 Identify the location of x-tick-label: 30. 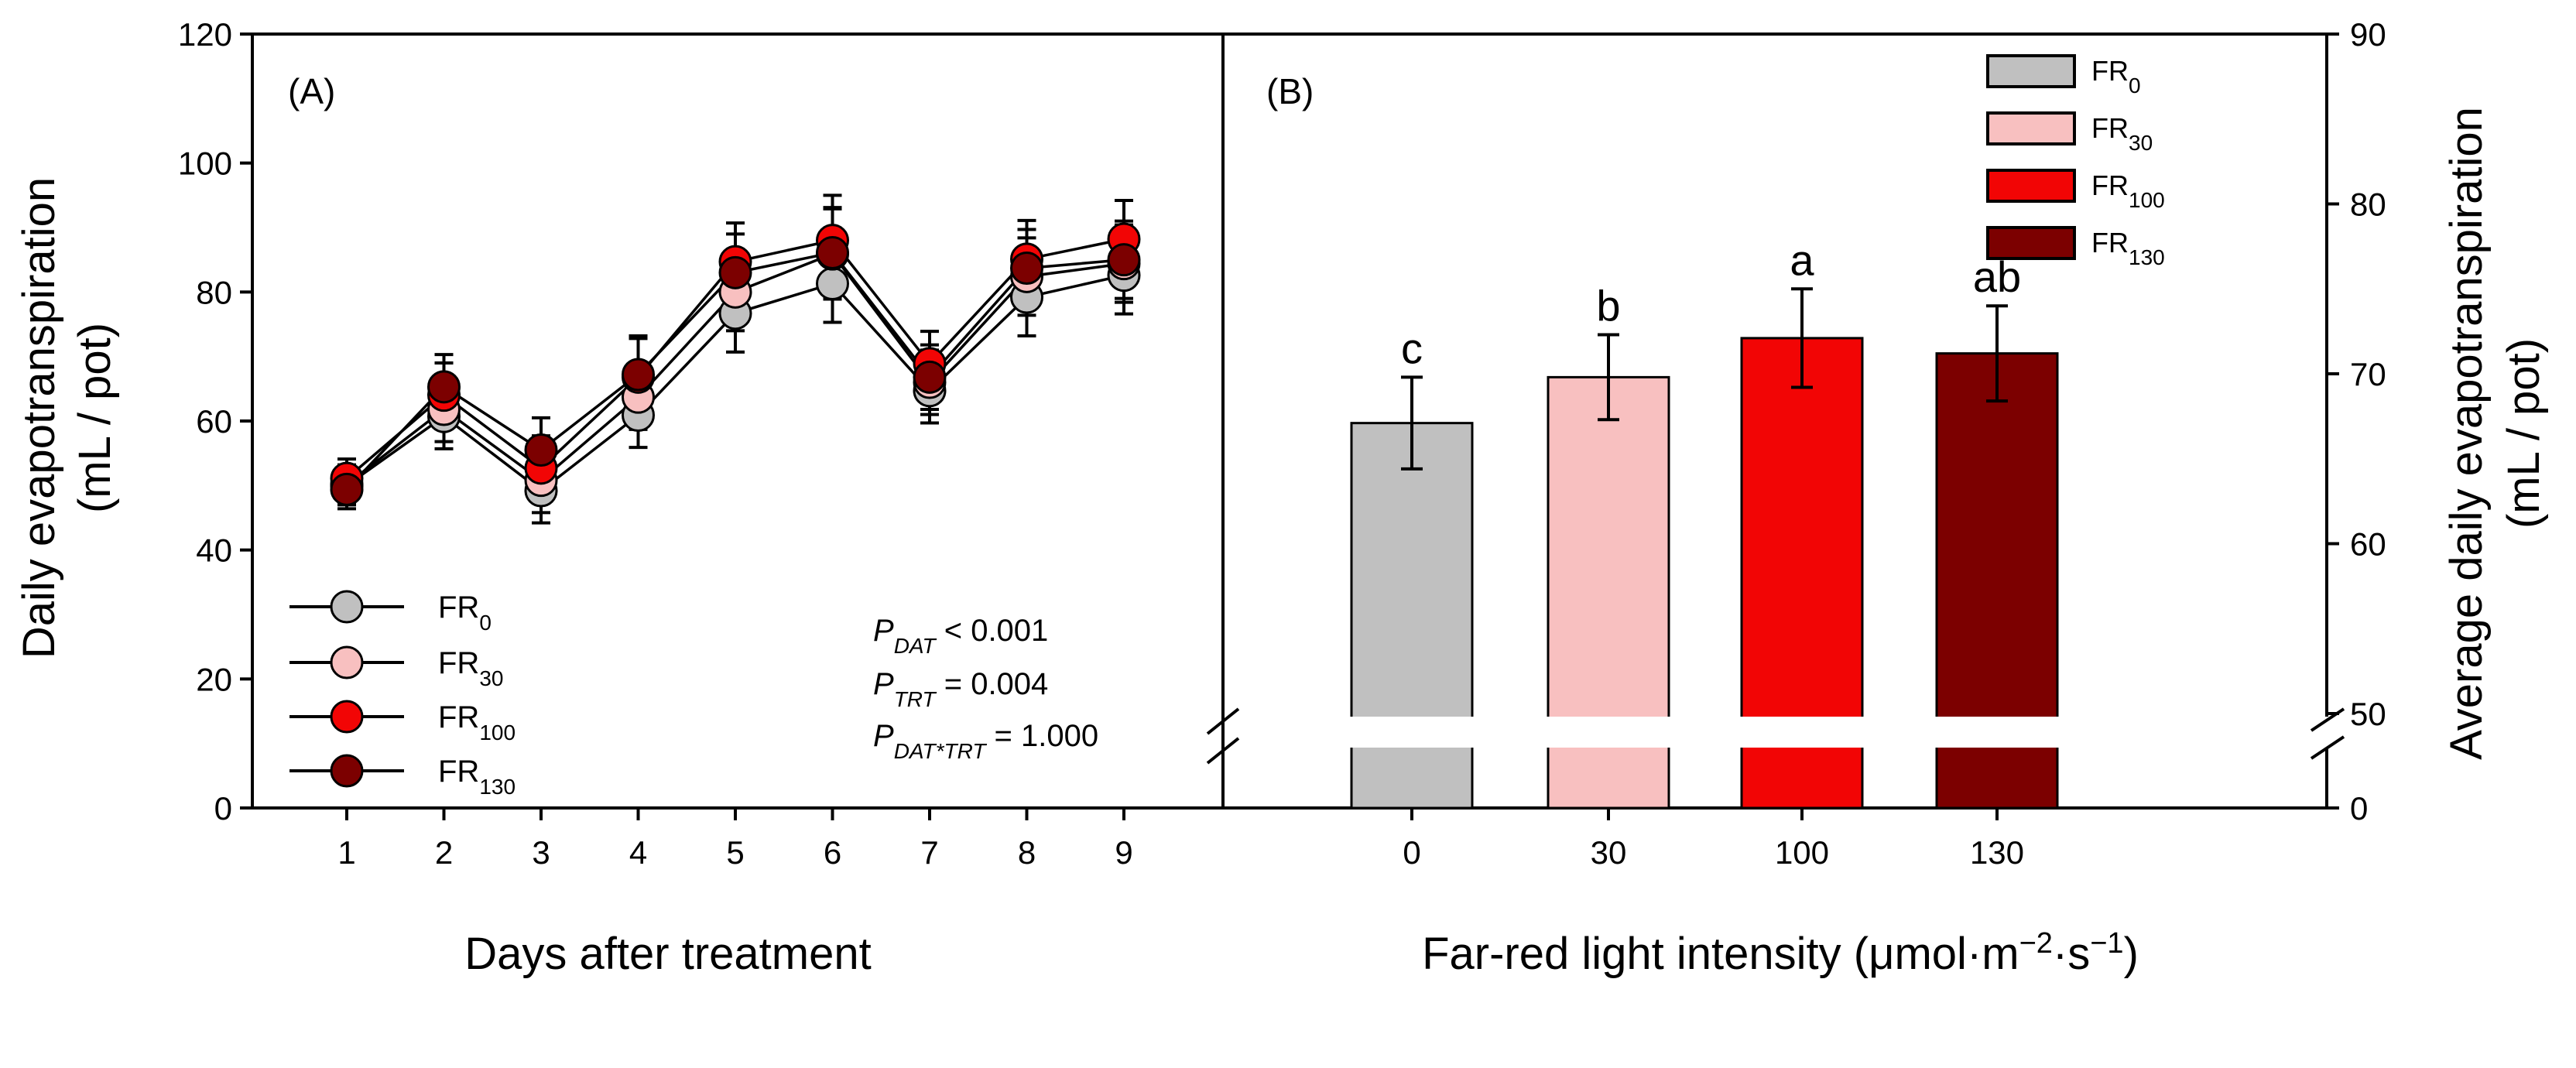
(1609, 852).